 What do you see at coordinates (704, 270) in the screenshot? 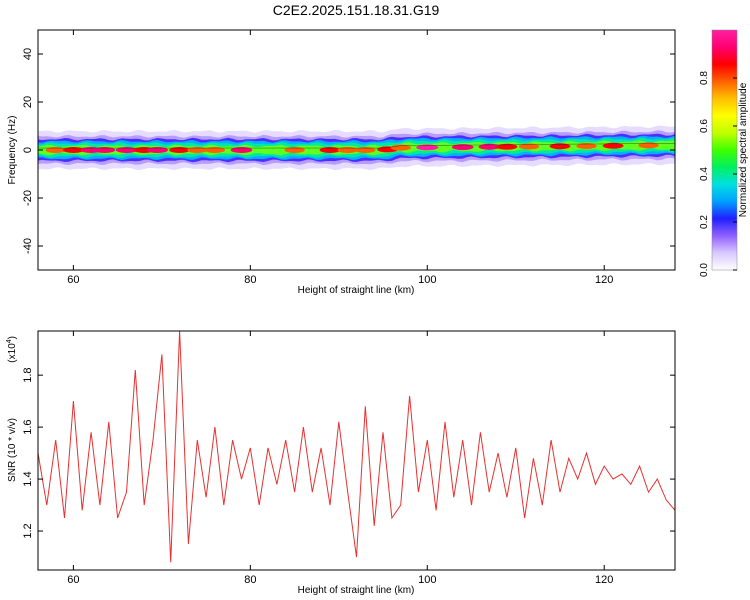
I see `colorbar-tick-label: 0.0` at bounding box center [704, 270].